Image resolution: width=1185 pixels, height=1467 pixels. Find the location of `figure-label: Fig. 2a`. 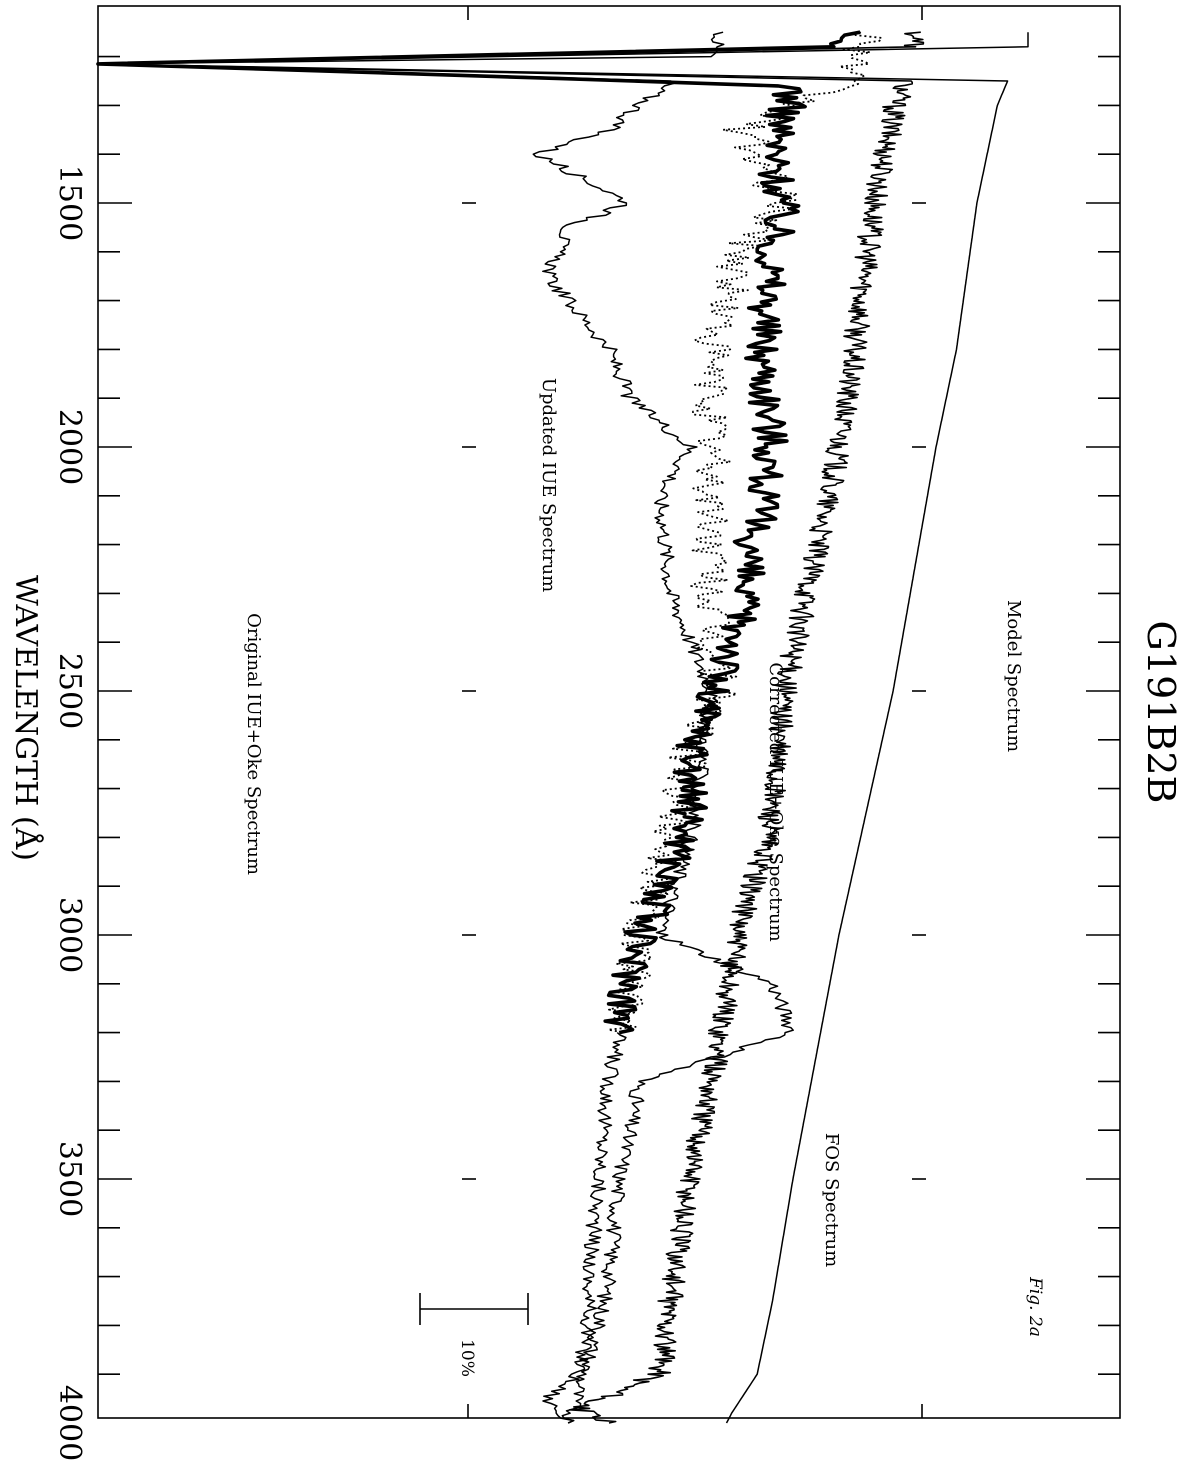

figure-label: Fig. 2a is located at coordinates (1035, 1306).